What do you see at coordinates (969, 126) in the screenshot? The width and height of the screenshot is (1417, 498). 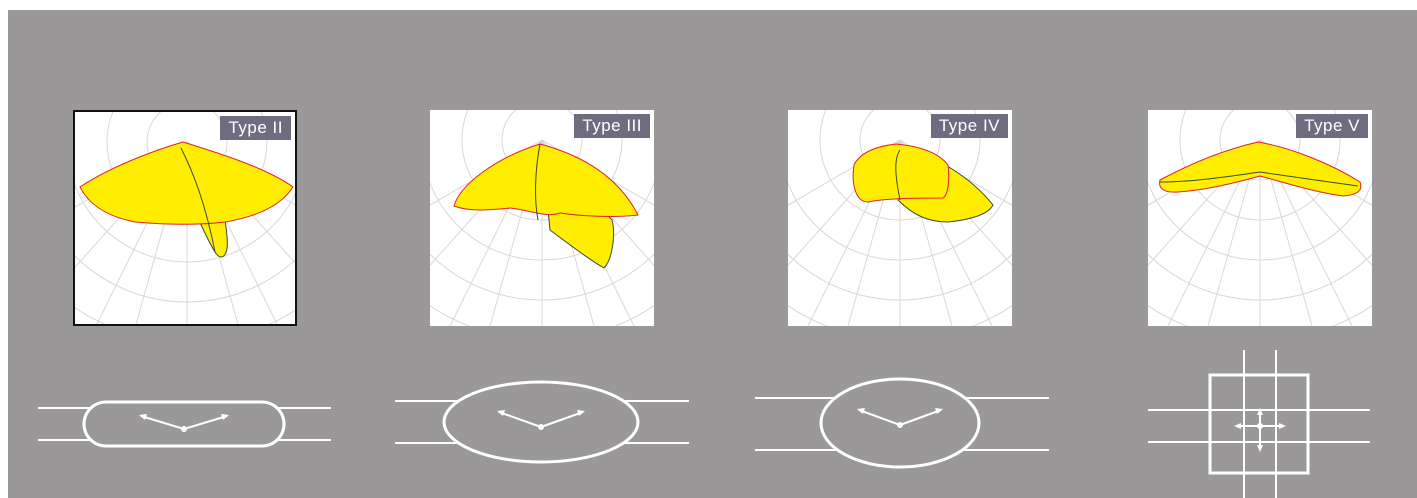 I see `type-label: Type IV` at bounding box center [969, 126].